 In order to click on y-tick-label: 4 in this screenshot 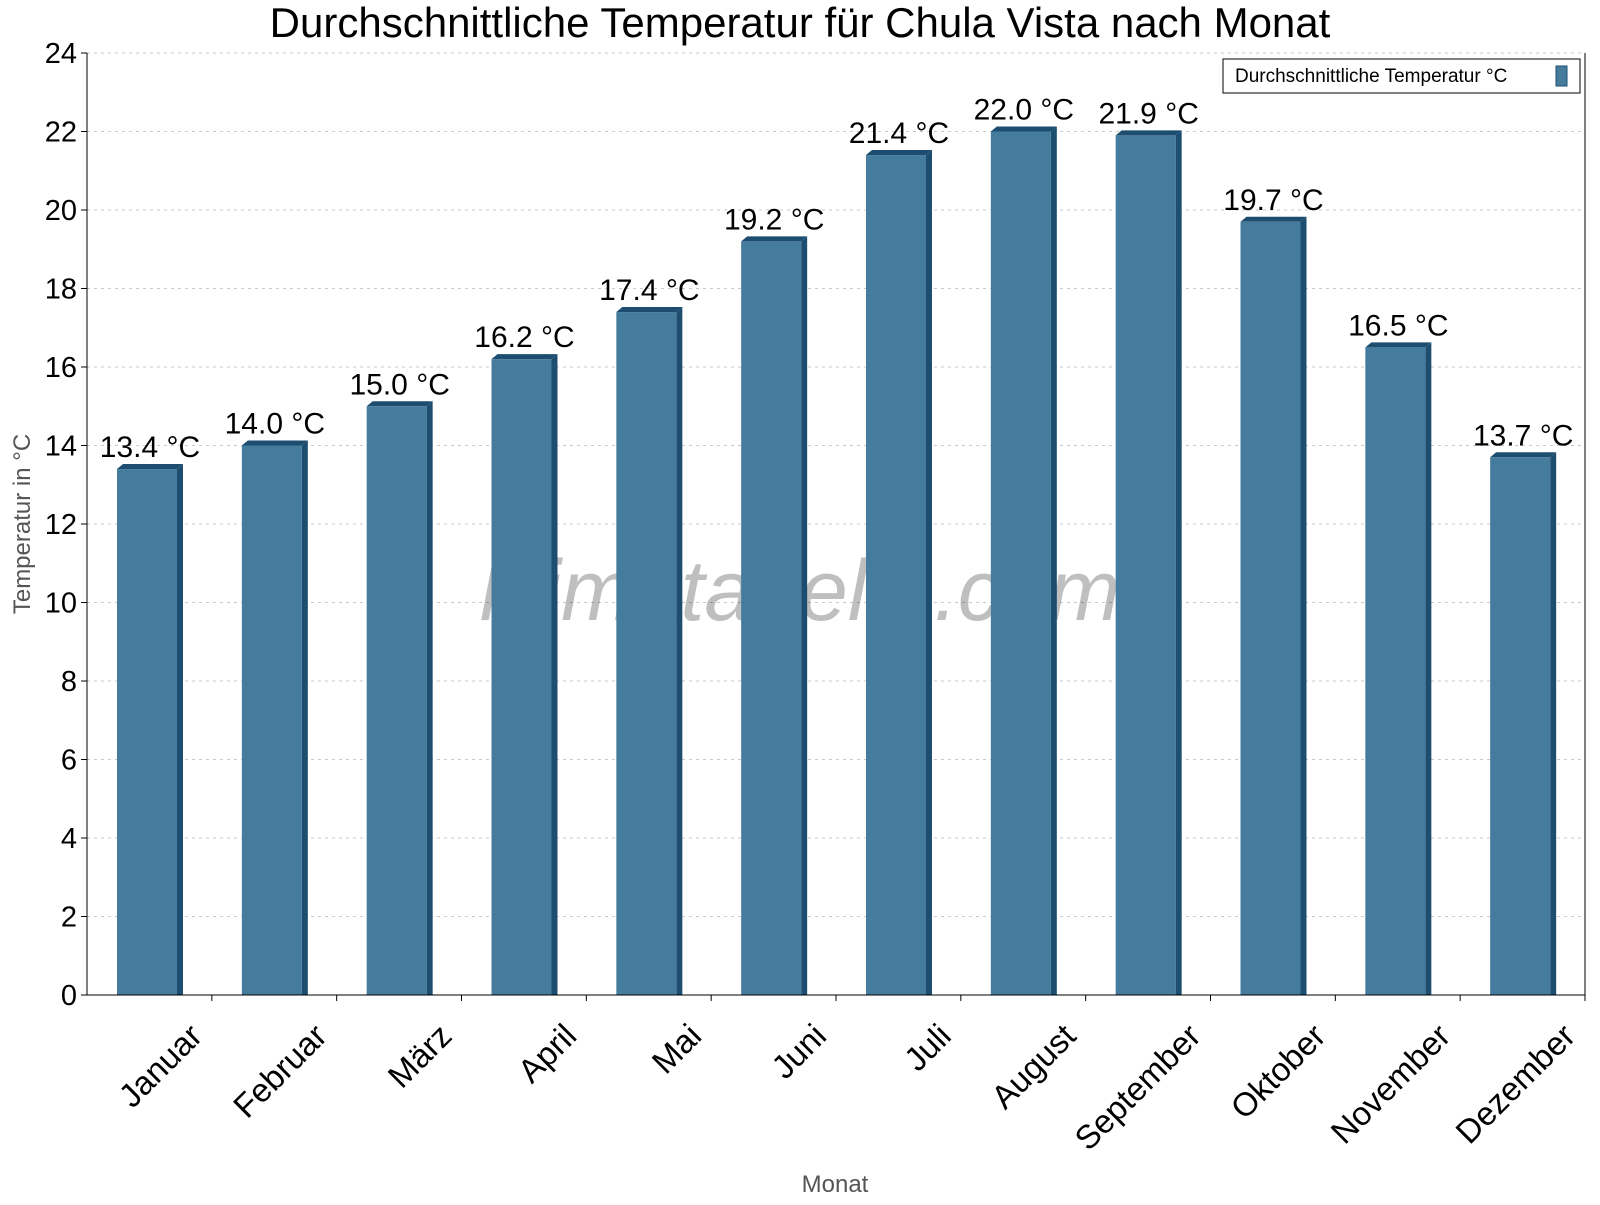, I will do `click(69, 839)`.